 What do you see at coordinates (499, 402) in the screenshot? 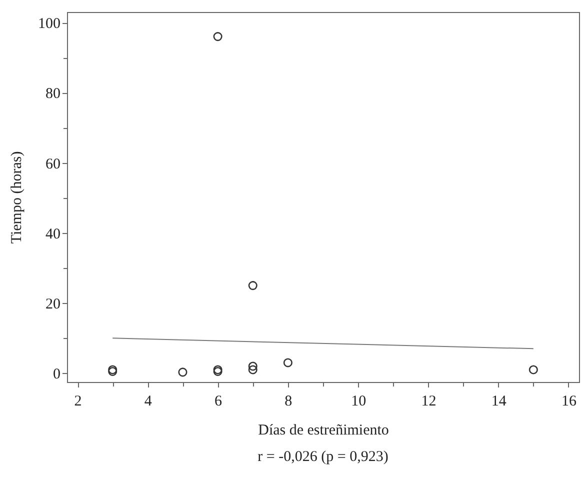
I see `x-tick-label: 14` at bounding box center [499, 402].